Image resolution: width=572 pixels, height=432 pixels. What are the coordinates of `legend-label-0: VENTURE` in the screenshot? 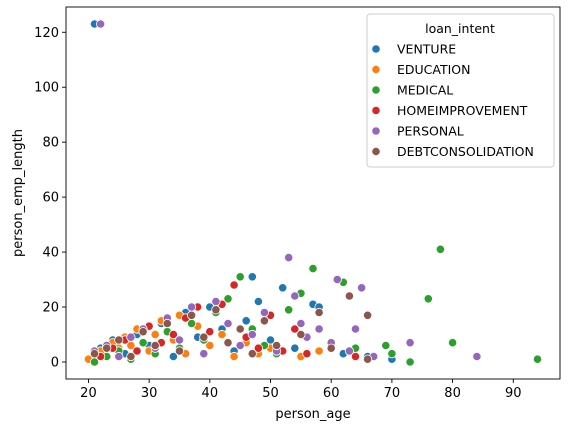 It's located at (426, 49).